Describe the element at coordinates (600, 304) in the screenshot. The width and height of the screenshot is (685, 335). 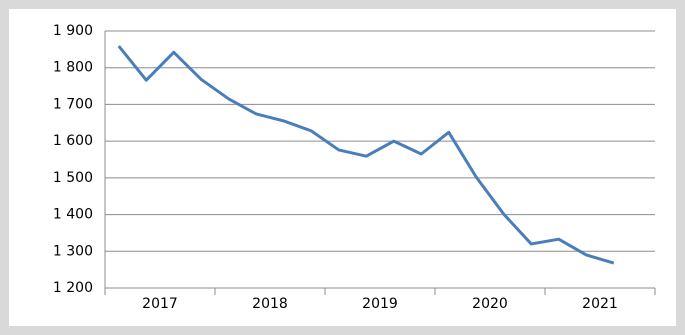
I see `x-tick-label: 2021` at that location.